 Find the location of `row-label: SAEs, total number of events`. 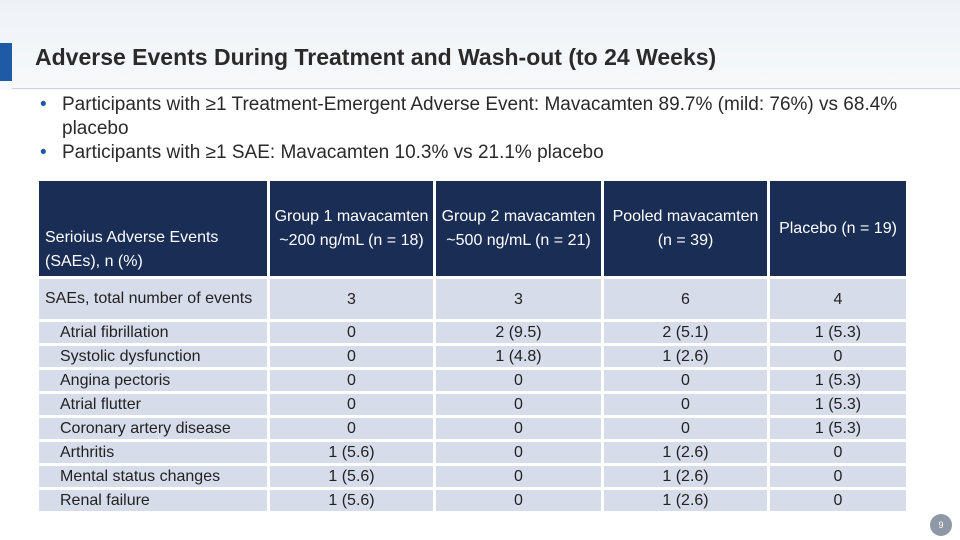

row-label: SAEs, total number of events is located at coordinates (153, 299).